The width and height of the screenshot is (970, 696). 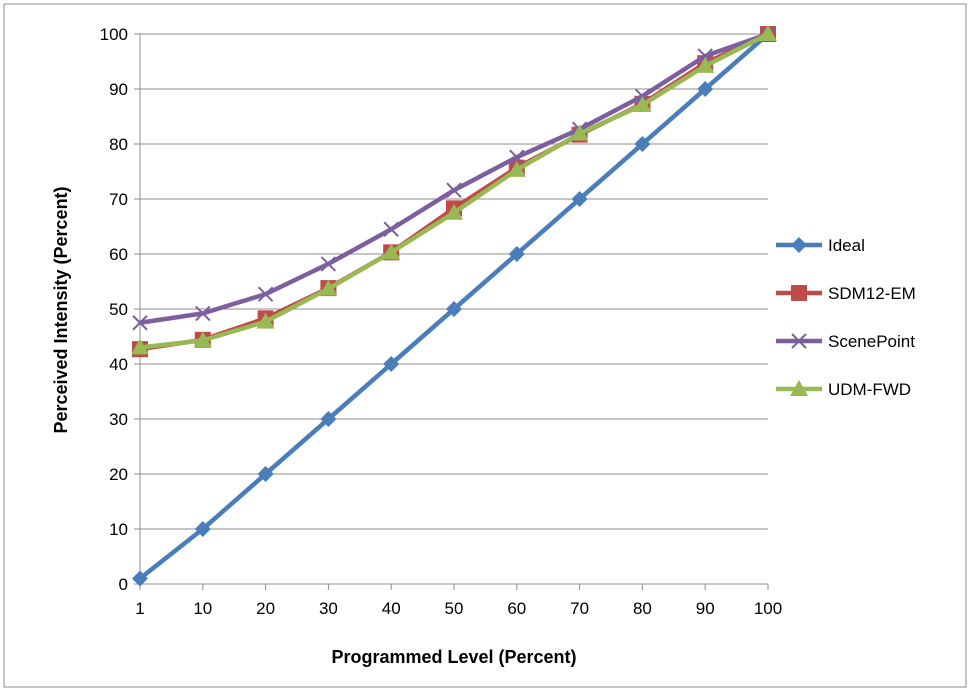 I want to click on legend-label: ScenePoint, so click(x=871, y=341).